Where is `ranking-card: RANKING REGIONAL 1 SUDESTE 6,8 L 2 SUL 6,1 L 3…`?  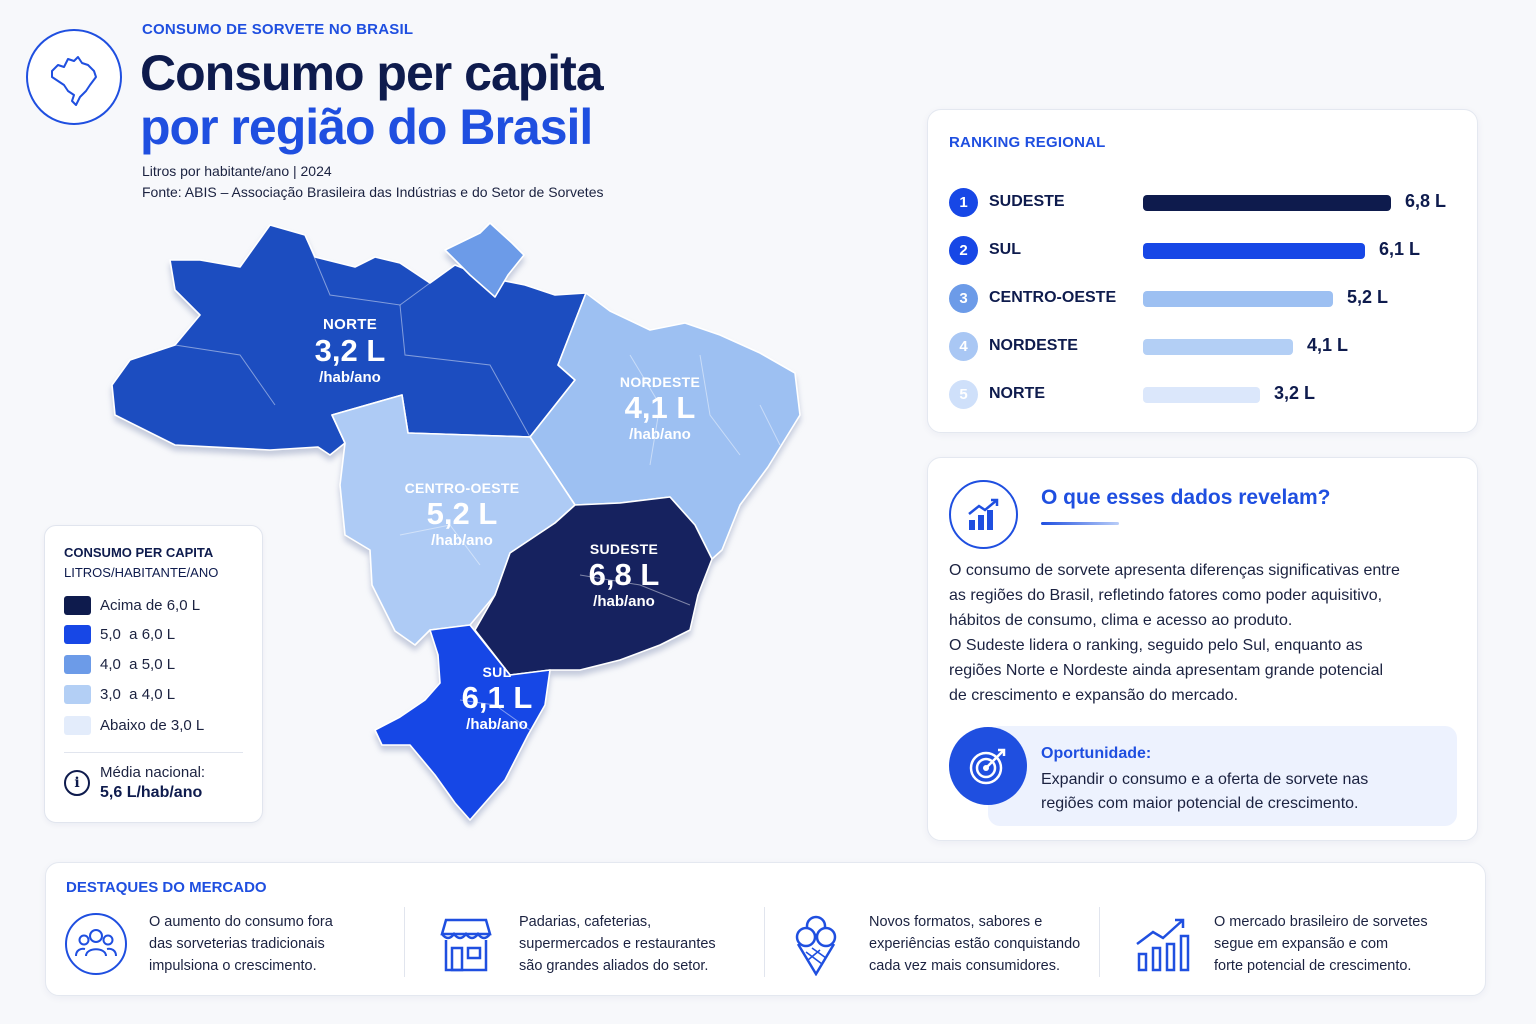 ranking-card: RANKING REGIONAL 1 SUDESTE 6,8 L 2 SUL 6,1 L 3… is located at coordinates (1202, 271).